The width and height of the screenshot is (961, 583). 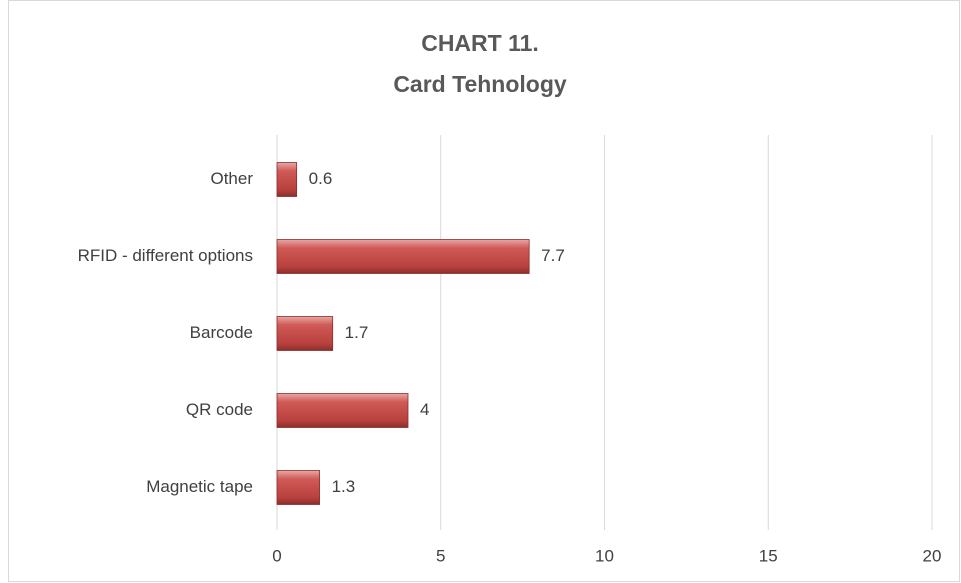 What do you see at coordinates (321, 178) in the screenshot?
I see `data-label: 0.6` at bounding box center [321, 178].